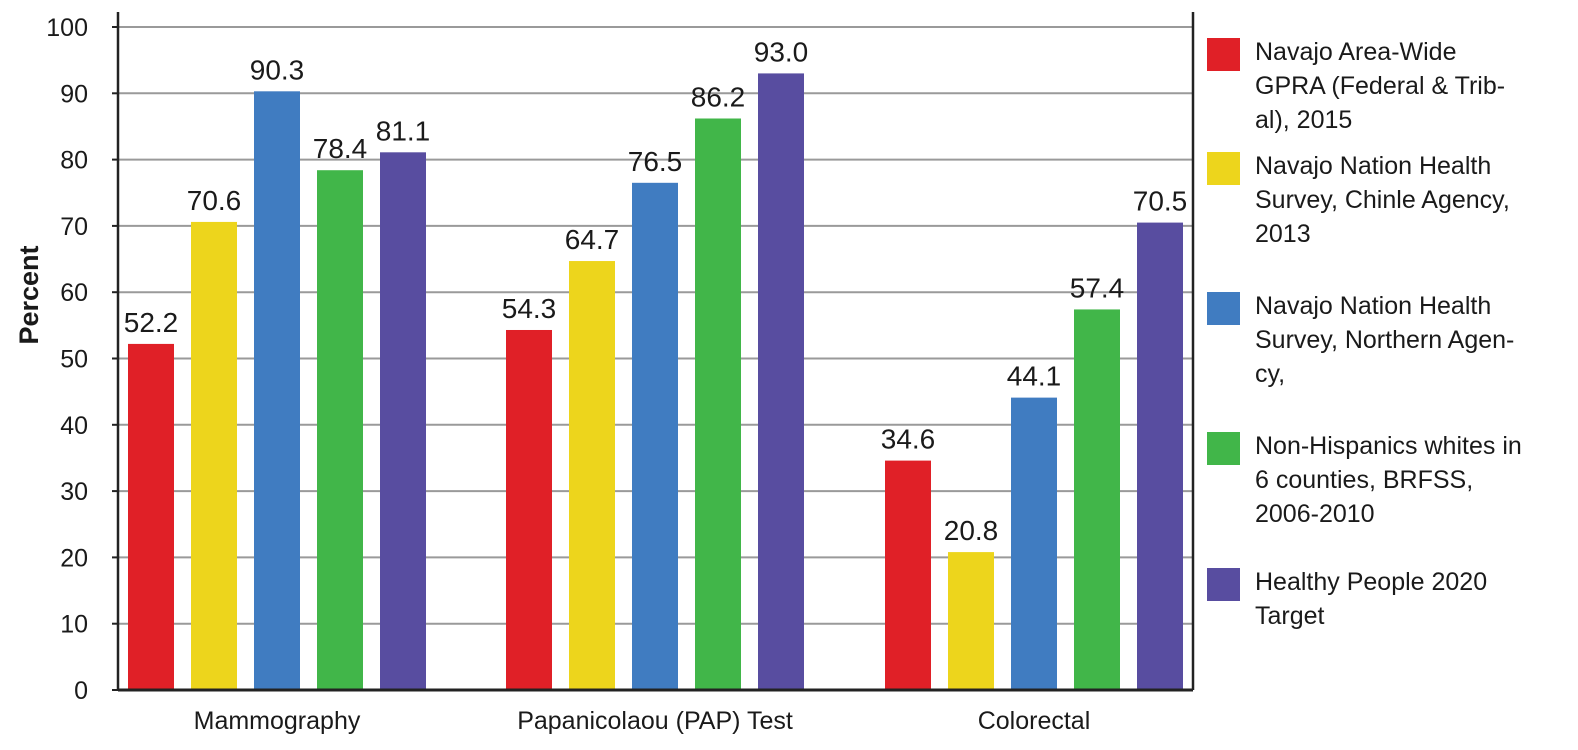 The height and width of the screenshot is (750, 1578). Describe the element at coordinates (81, 691) in the screenshot. I see `y-tick-label: 0` at that location.